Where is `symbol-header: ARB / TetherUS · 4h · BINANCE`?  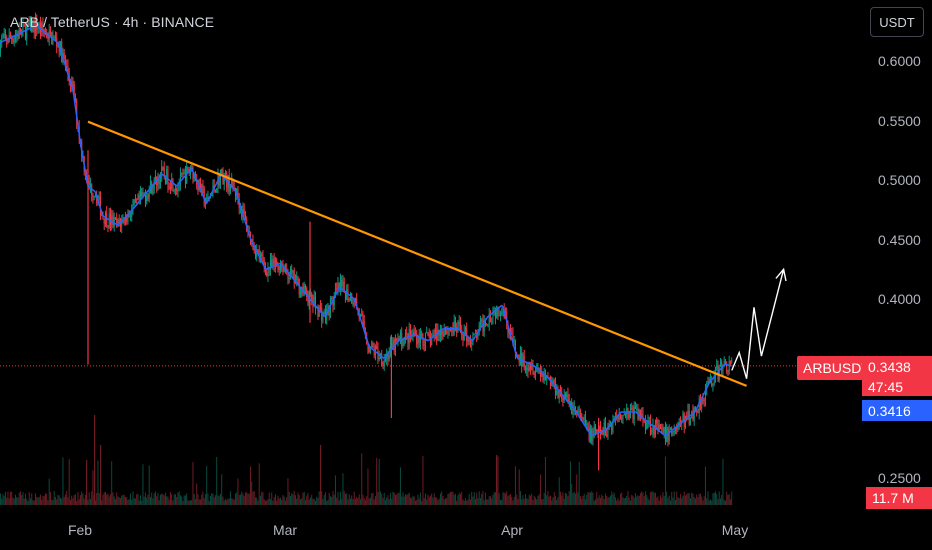
symbol-header: ARB / TetherUS · 4h · BINANCE is located at coordinates (112, 22).